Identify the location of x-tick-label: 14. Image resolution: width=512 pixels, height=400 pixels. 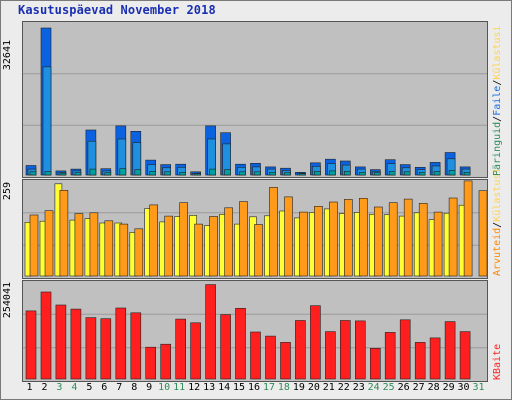
(224, 387).